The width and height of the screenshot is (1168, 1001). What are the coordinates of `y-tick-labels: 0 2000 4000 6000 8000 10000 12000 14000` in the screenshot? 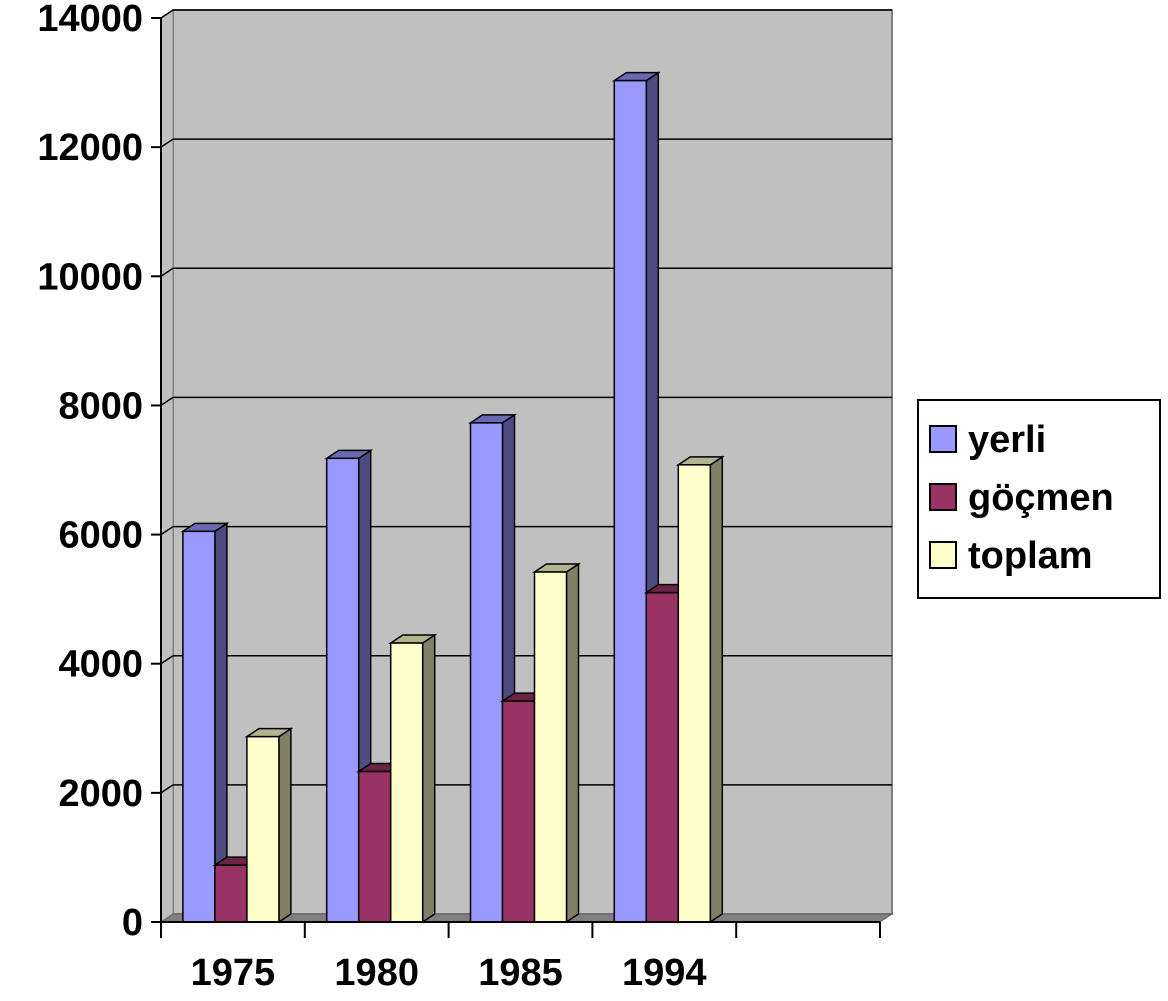 It's located at (90, 472).